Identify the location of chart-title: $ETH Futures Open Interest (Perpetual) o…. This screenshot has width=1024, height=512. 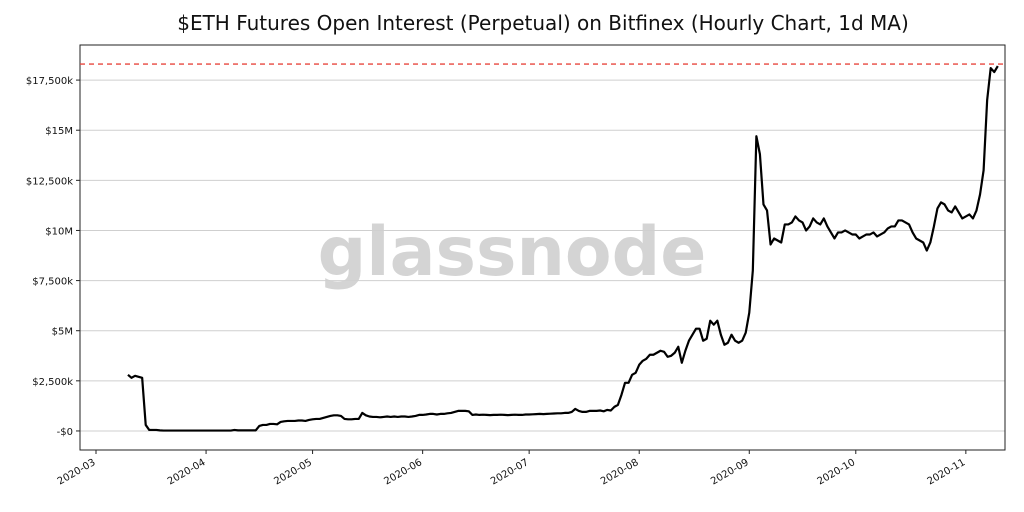
(543, 23).